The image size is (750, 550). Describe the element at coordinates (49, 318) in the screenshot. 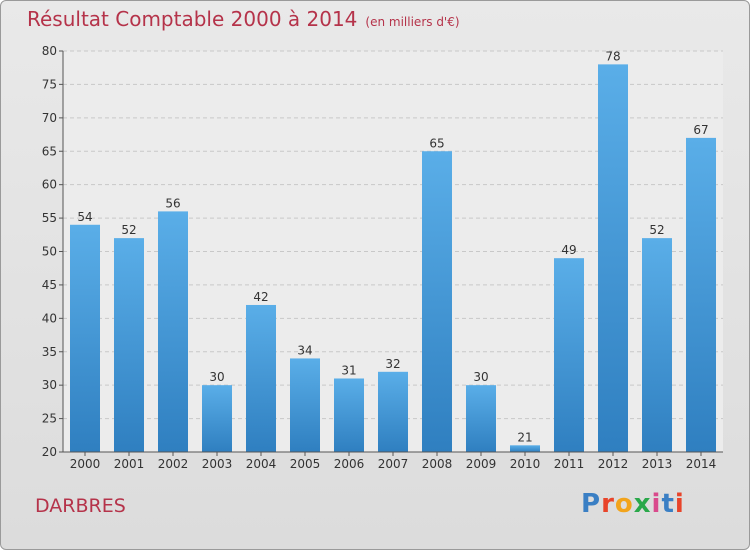

I see `y-tick-label: 40` at that location.